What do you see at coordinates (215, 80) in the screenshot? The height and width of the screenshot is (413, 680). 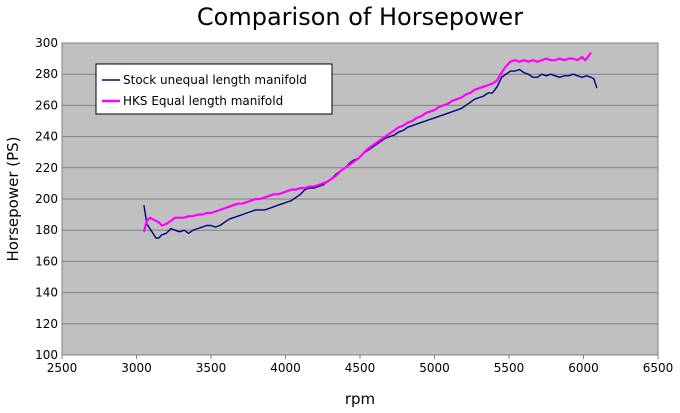 I see `legend-label-stock: Stock unequal length manifold` at bounding box center [215, 80].